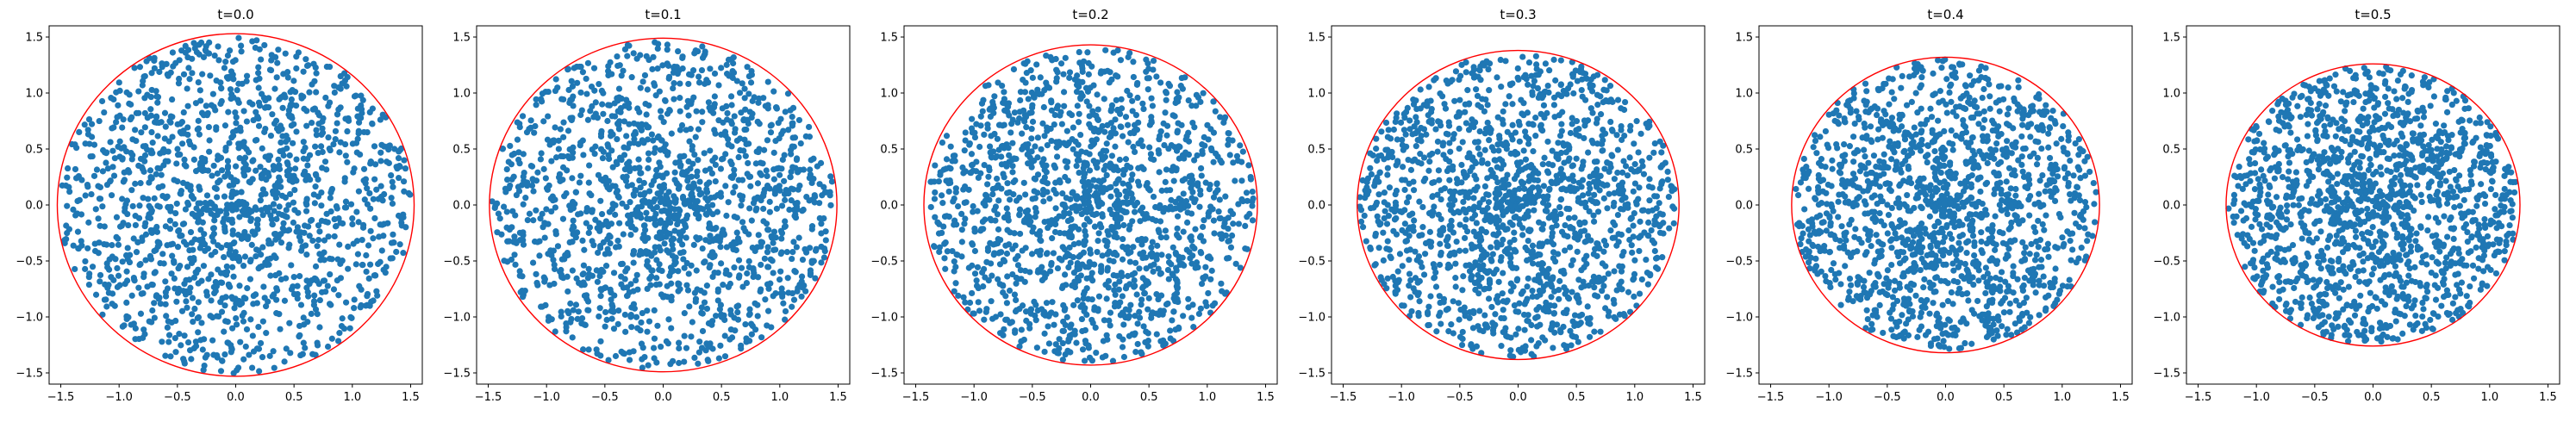  I want to click on scatter-points, so click(1092, 206).